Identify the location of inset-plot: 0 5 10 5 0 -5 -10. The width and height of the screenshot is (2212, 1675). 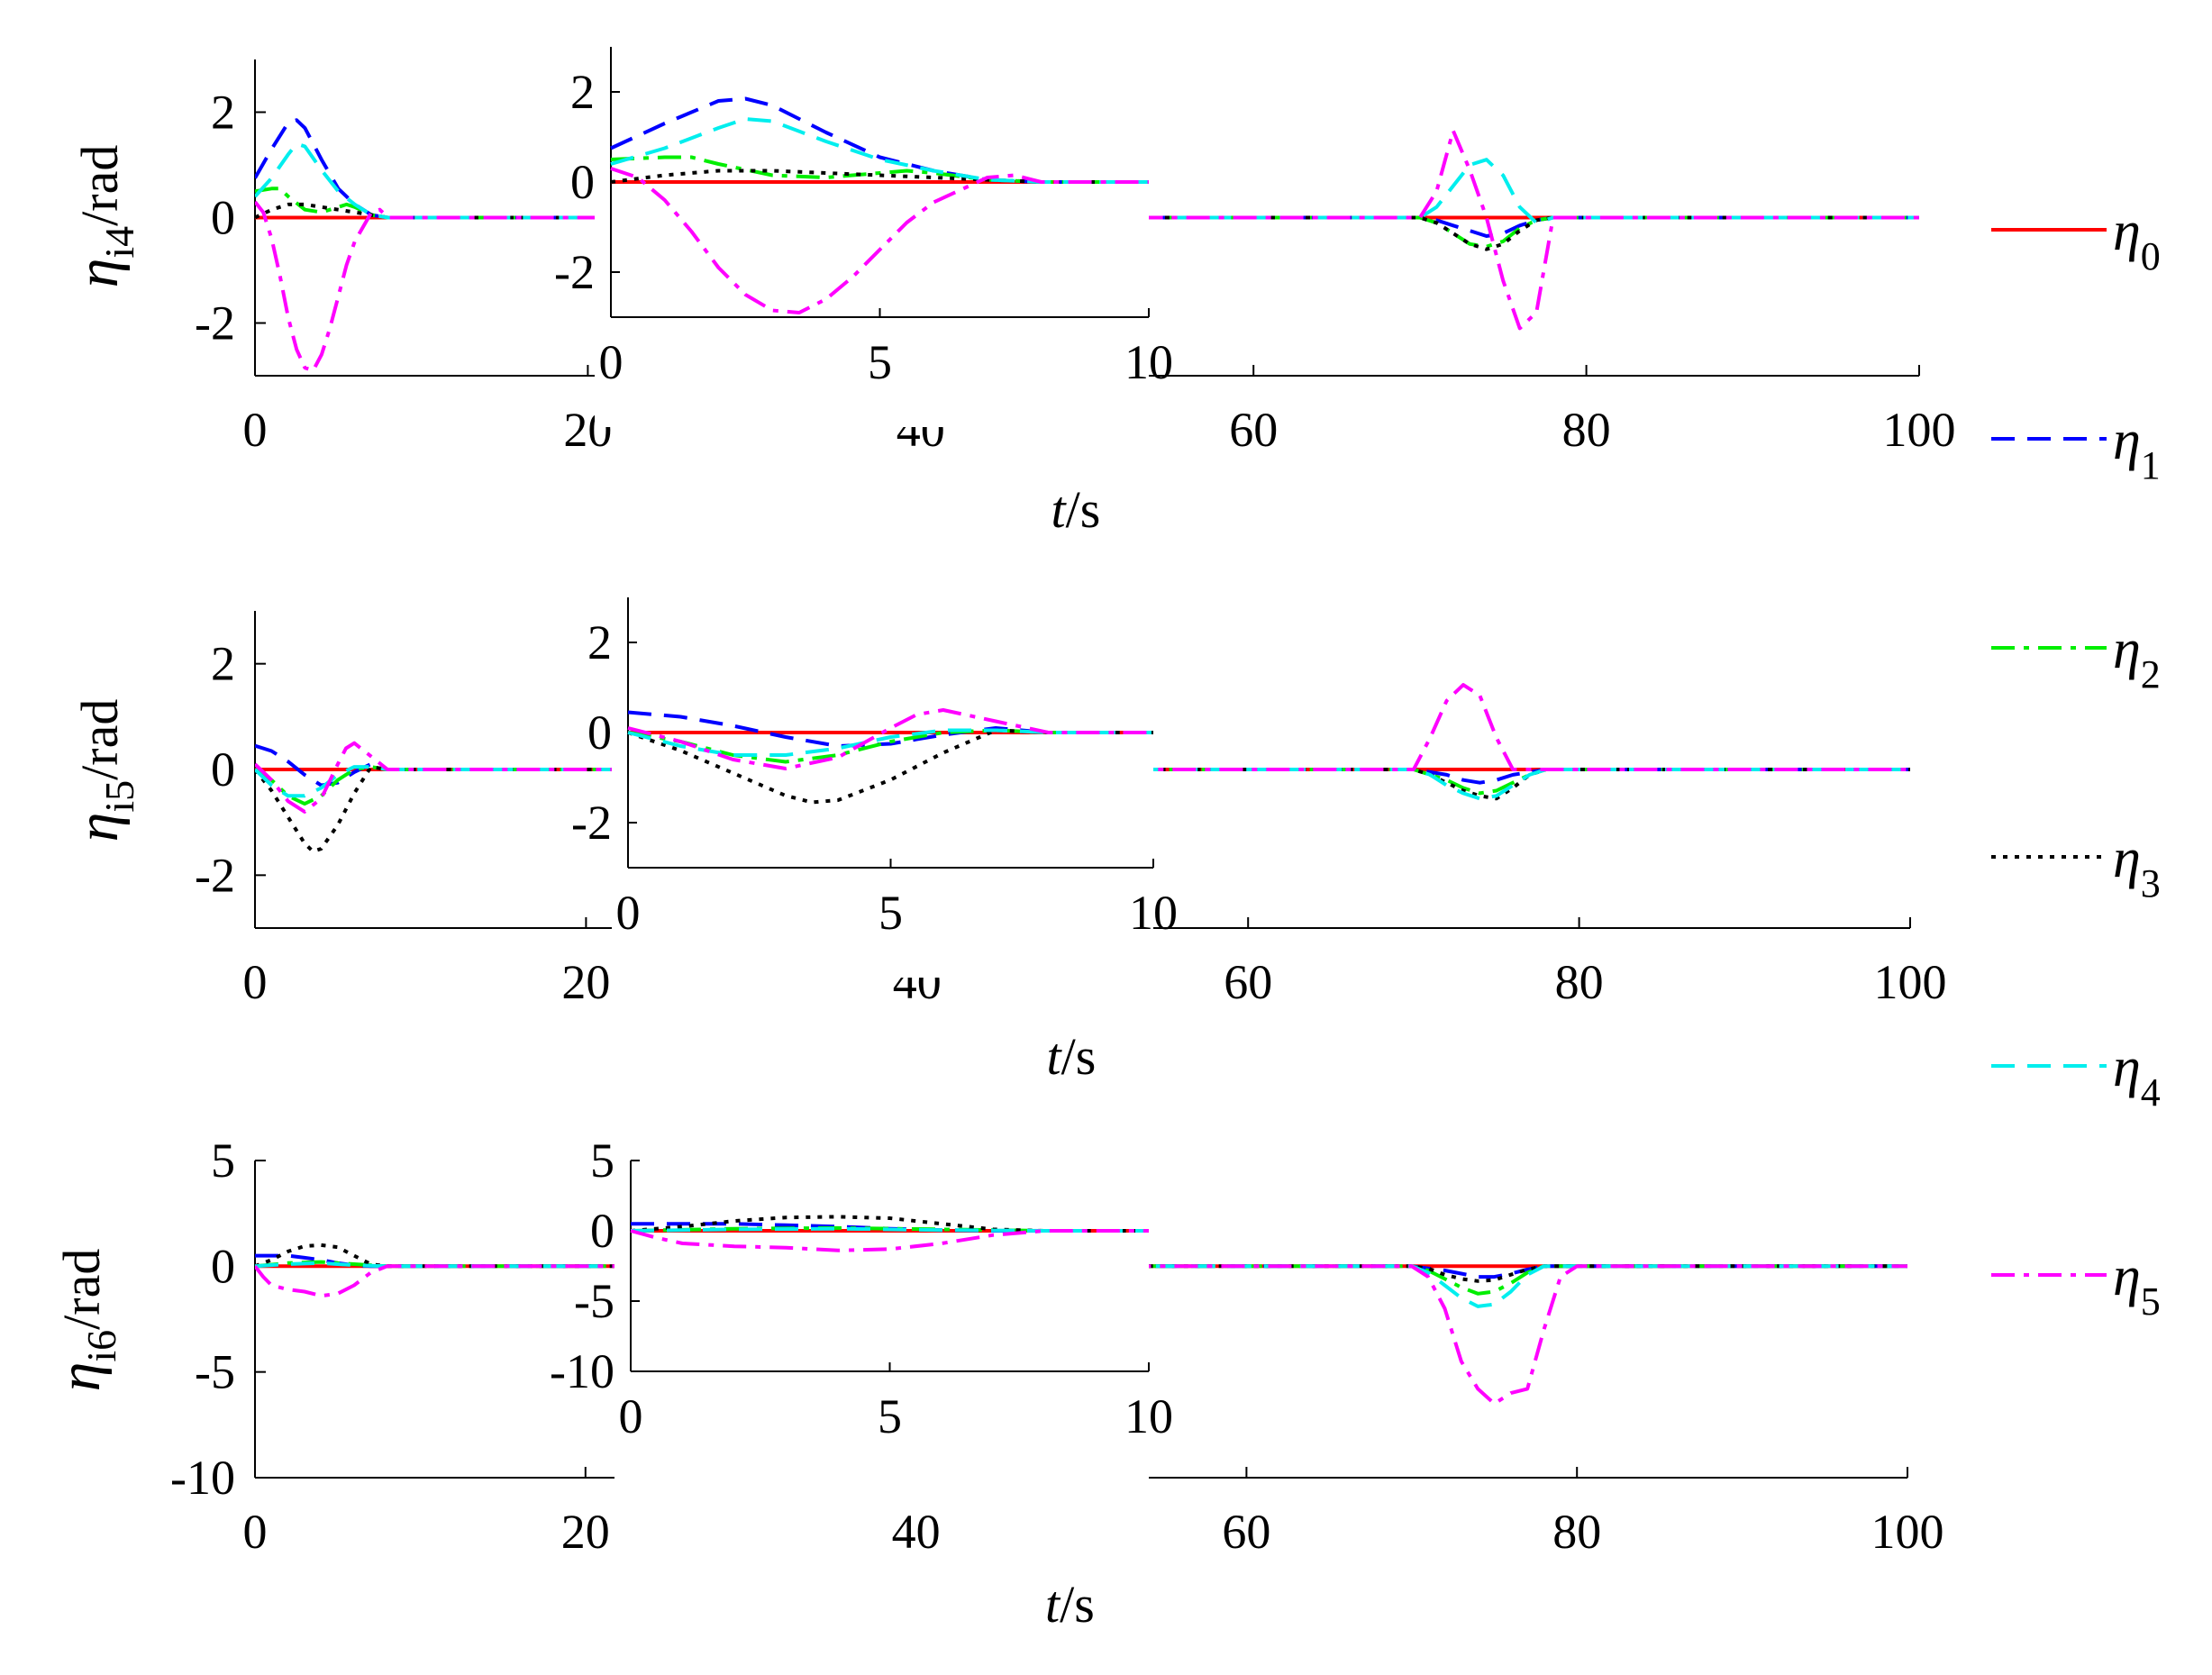
(861, 1288).